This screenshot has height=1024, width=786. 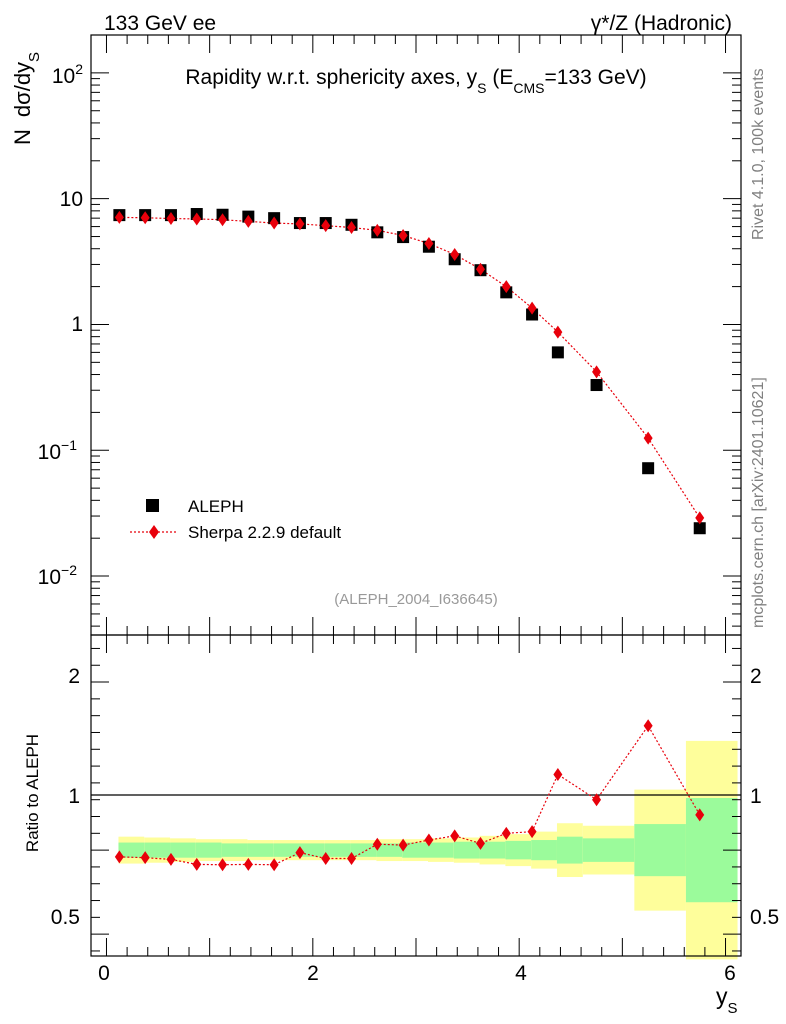 What do you see at coordinates (32, 793) in the screenshot?
I see `ratio-y-label: Ratio to ALEPH` at bounding box center [32, 793].